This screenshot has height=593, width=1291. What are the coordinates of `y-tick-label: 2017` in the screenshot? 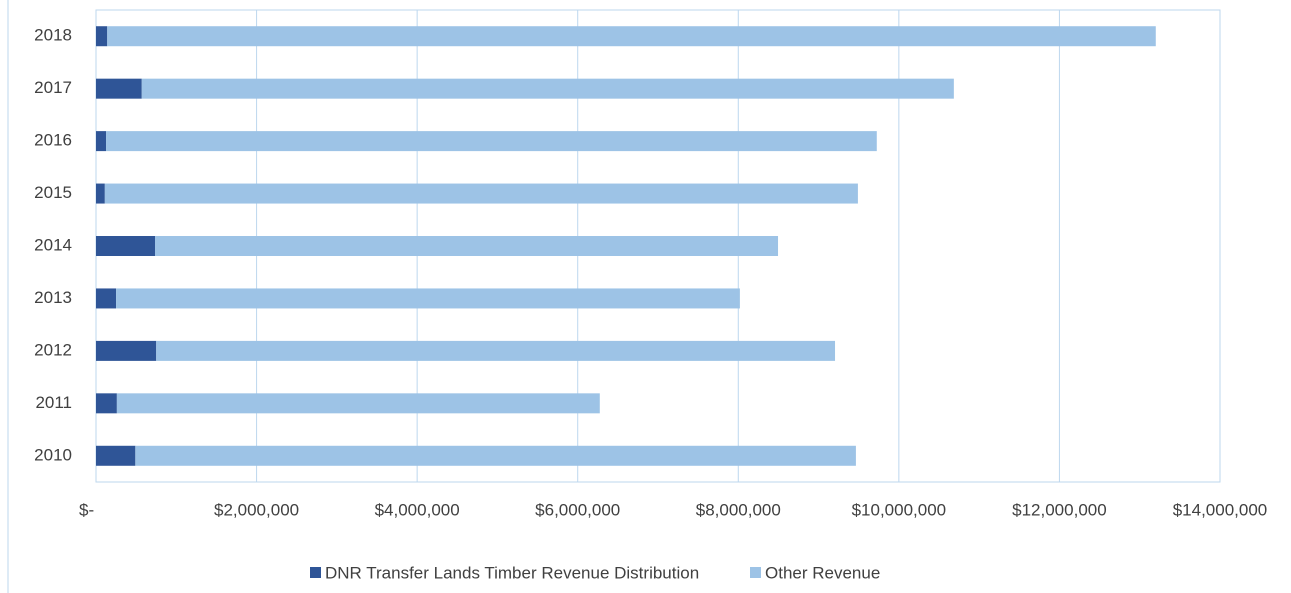 It's located at (53, 87).